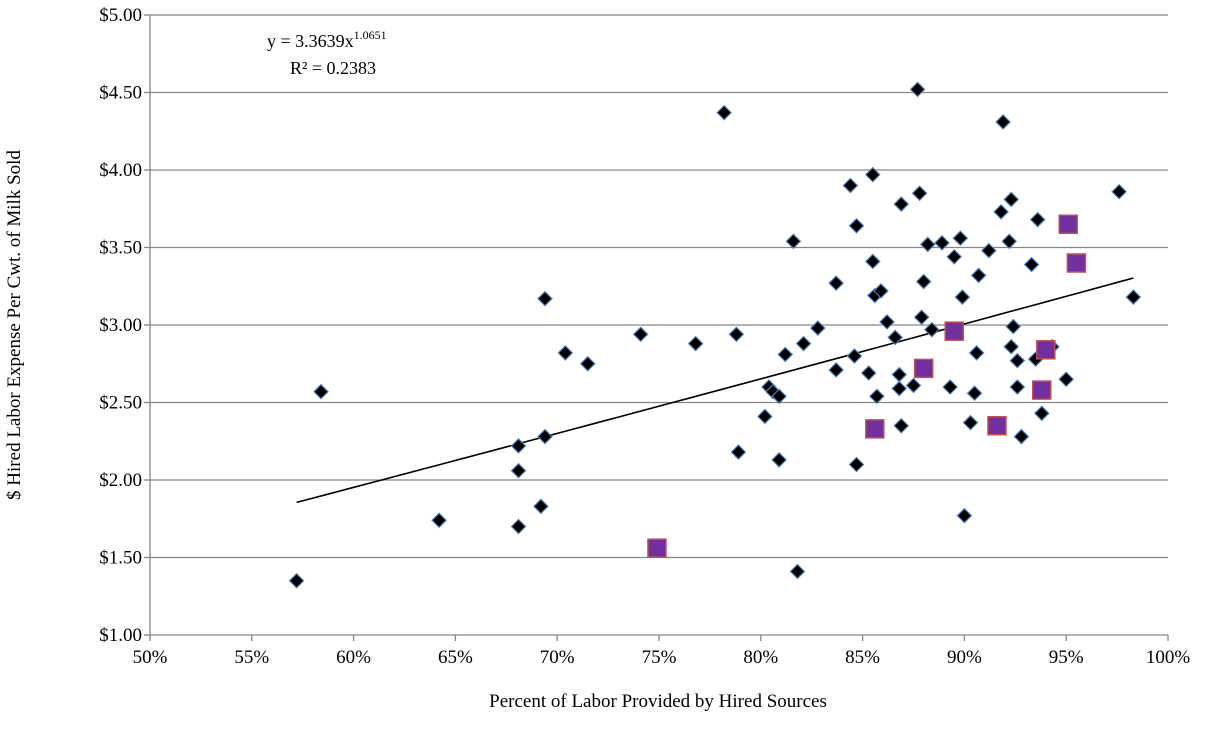 Image resolution: width=1210 pixels, height=742 pixels. I want to click on y-tick-label: $3.50, so click(120, 248).